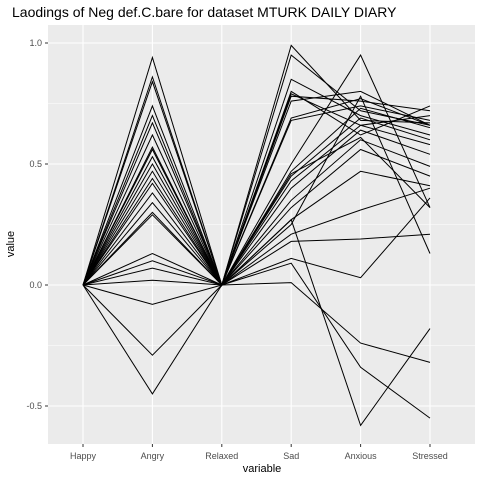 Image resolution: width=480 pixels, height=480 pixels. I want to click on x-tick-label-stressed: Stressed, so click(430, 456).